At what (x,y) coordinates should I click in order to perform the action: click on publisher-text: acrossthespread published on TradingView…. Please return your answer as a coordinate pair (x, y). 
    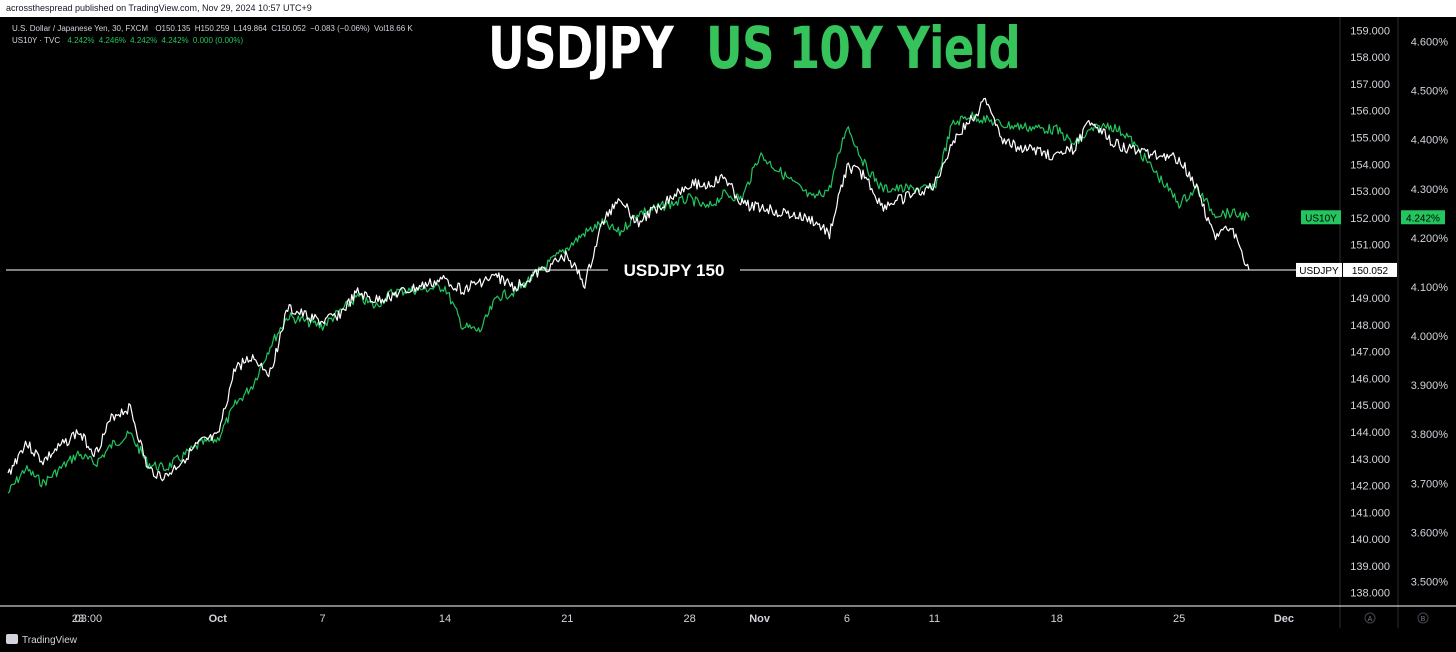
    Looking at the image, I should click on (159, 8).